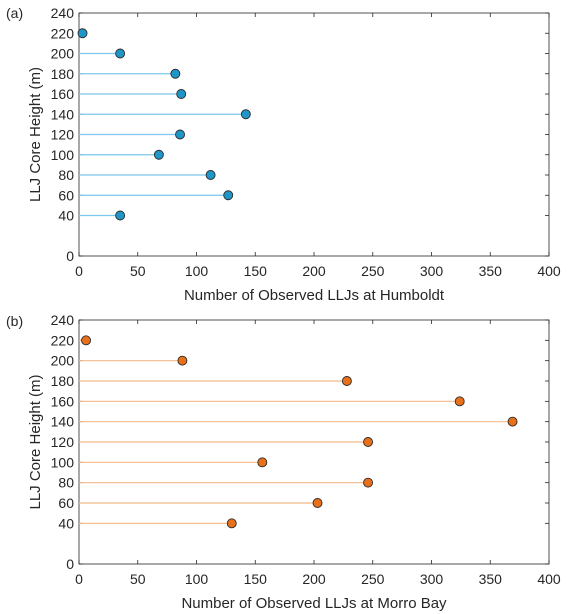 Image resolution: width=569 pixels, height=614 pixels. Describe the element at coordinates (314, 603) in the screenshot. I see `x-axis-label: Number of Observed LLJs at Morro Bay` at that location.